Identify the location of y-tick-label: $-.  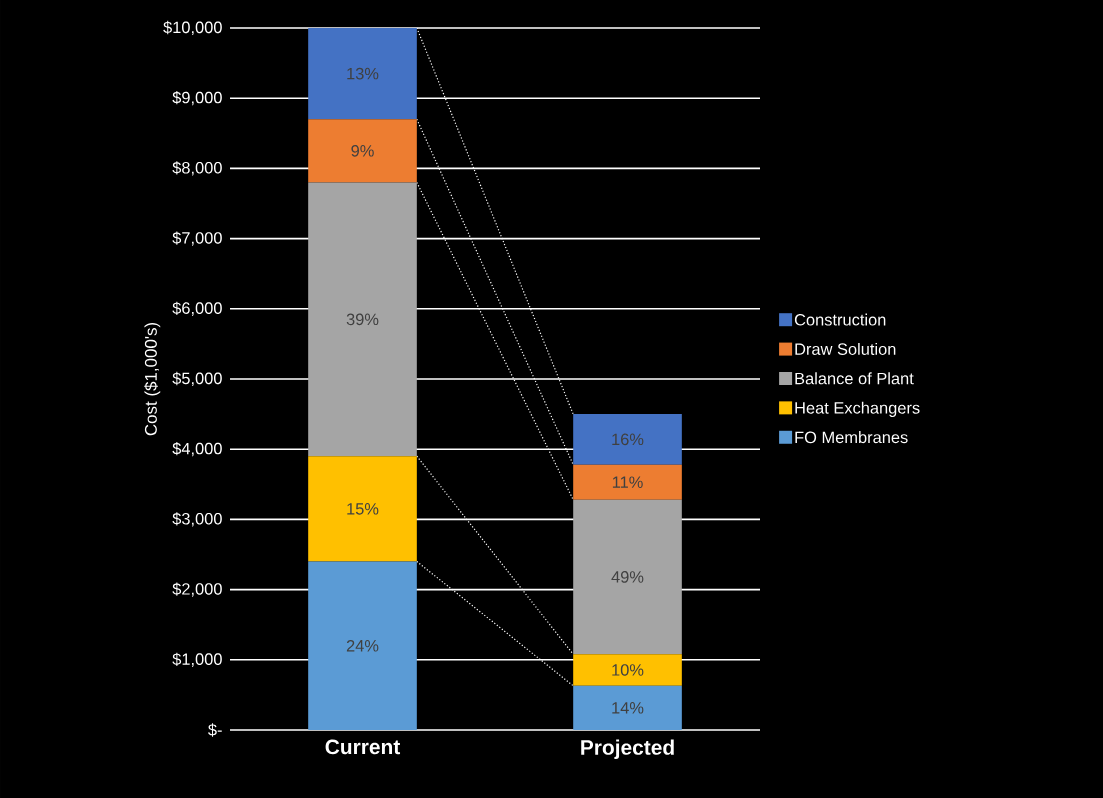
(215, 730).